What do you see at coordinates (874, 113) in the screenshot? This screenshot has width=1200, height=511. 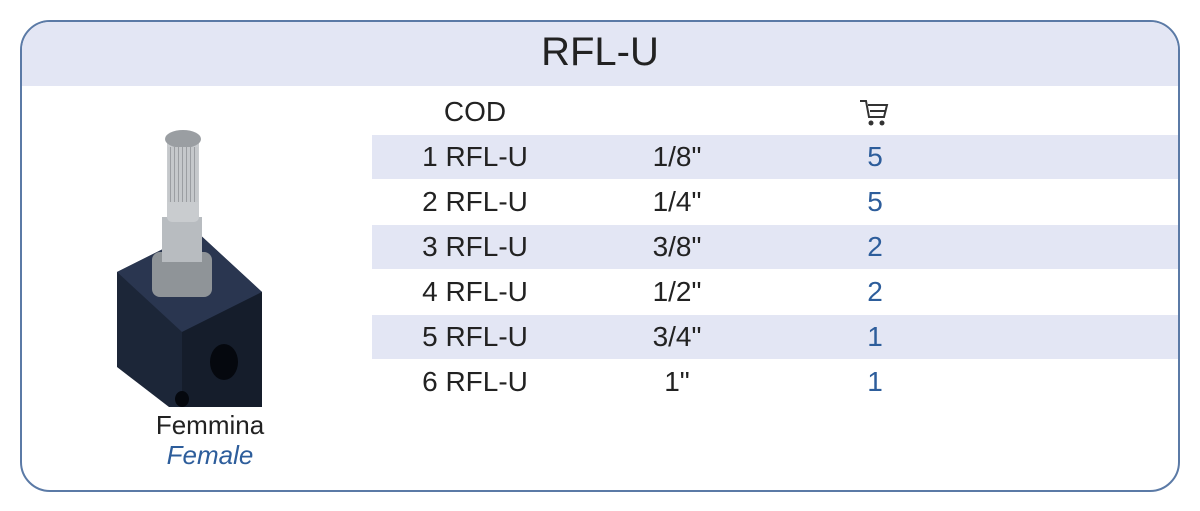 I see `cart-icon` at bounding box center [874, 113].